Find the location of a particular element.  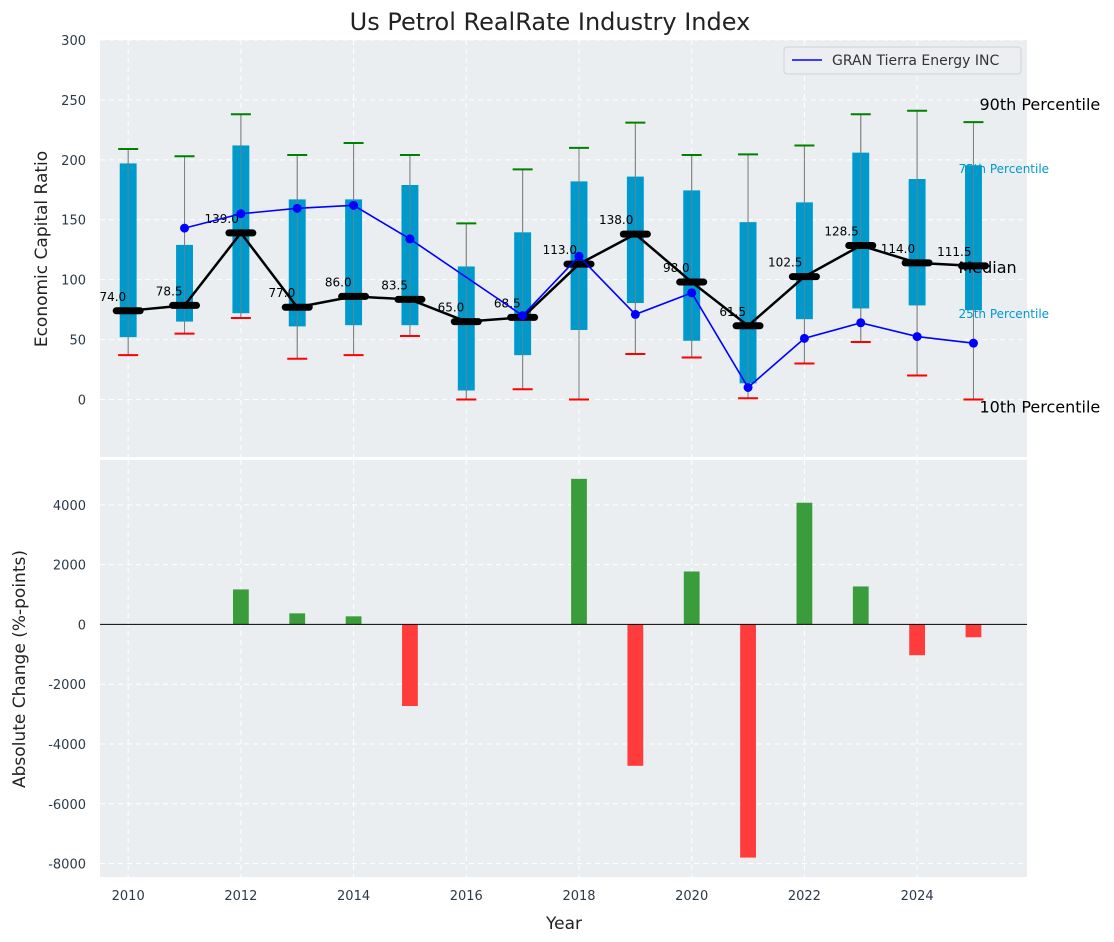

x-tick-label: 2018 is located at coordinates (578, 896).